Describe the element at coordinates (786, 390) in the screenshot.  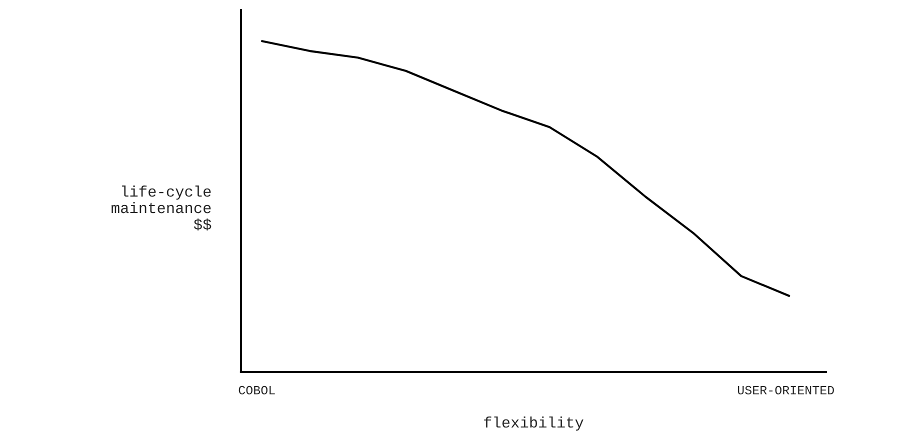
I see `x-tick-label: USER-ORIENTED` at that location.